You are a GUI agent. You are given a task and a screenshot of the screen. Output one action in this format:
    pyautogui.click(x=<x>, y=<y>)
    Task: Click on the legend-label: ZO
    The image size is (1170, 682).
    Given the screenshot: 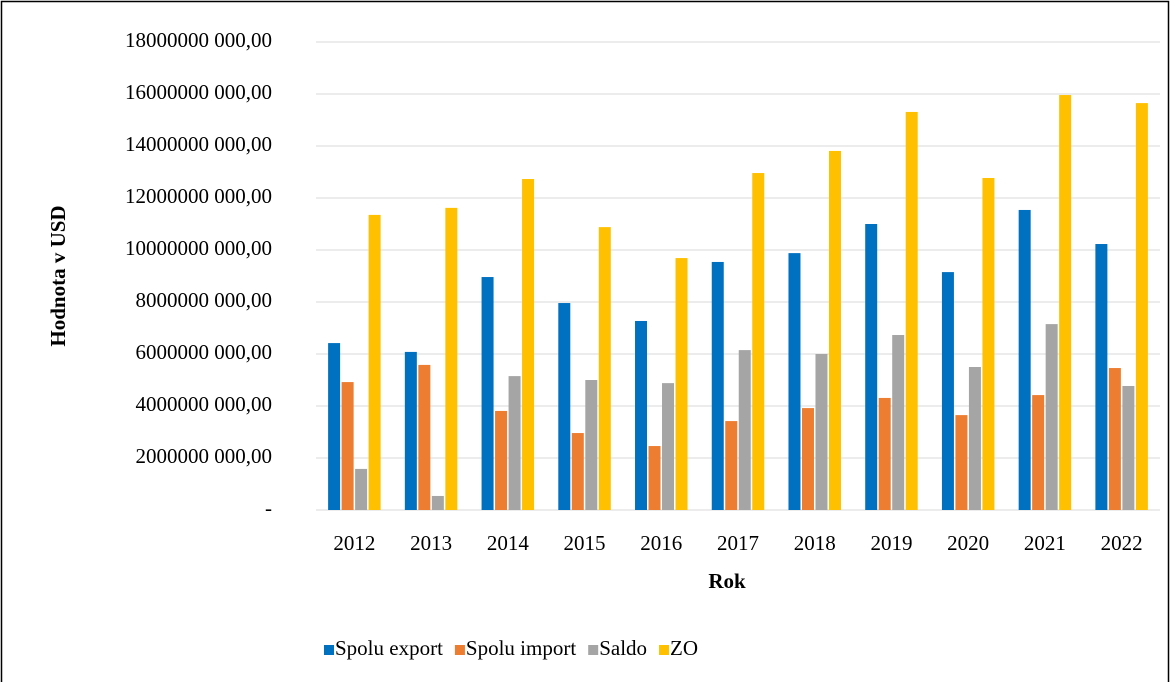 What is the action you would take?
    pyautogui.click(x=684, y=648)
    